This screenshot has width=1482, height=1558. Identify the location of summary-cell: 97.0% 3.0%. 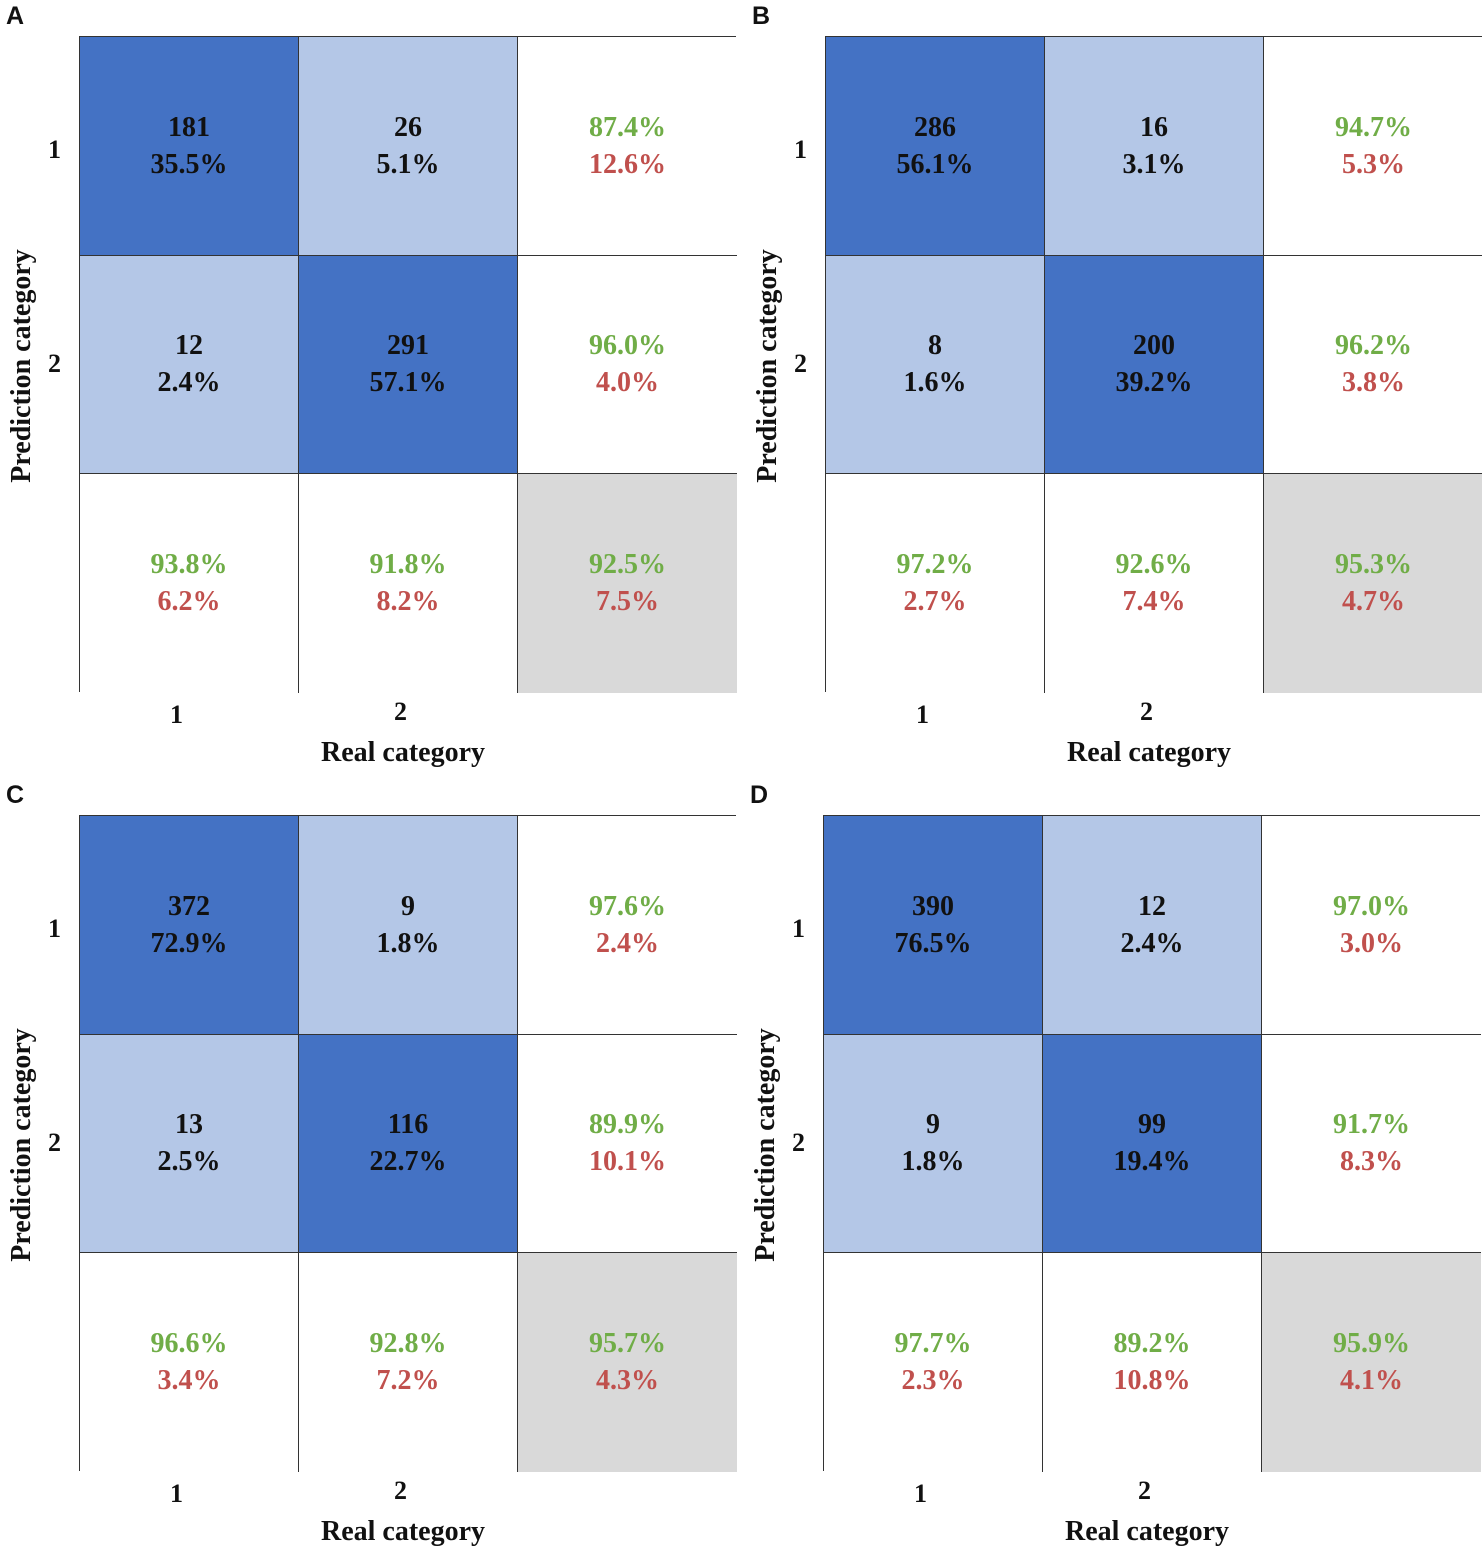
(1371, 925).